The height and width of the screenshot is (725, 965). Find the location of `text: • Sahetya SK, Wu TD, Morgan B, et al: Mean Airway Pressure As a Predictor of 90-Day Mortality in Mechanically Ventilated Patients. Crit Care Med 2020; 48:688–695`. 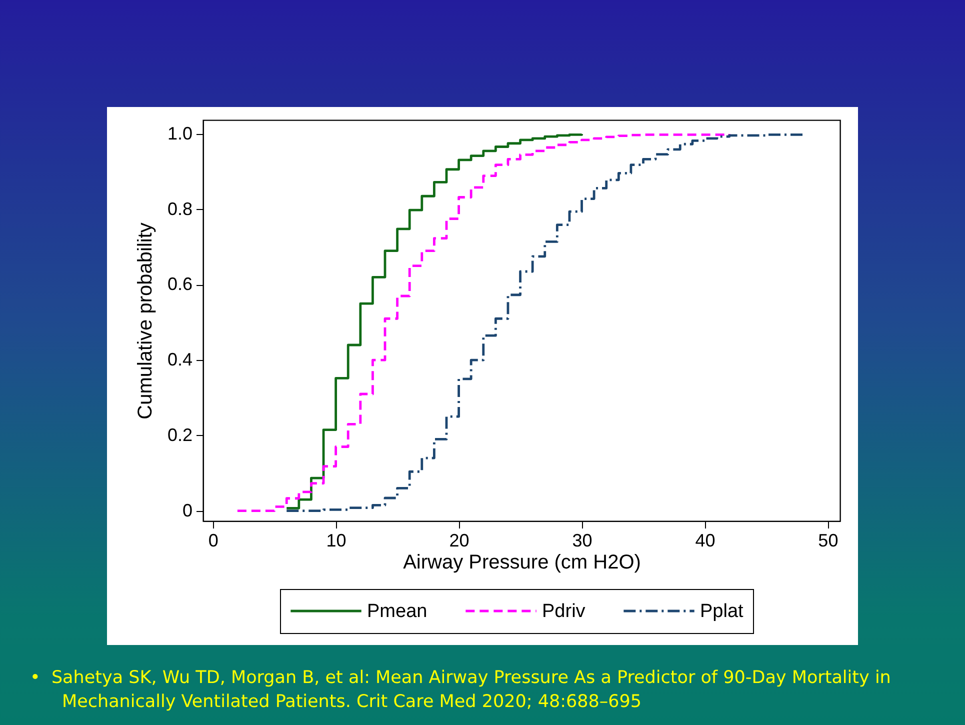

text: • Sahetya SK, Wu TD, Morgan B, et al: Mean Airway Pressure As a Predictor of 90-Day Mortality in Mechanically Ventilated Patients. Crit Care Med 2020; 48:688–695 is located at coordinates (461, 690).